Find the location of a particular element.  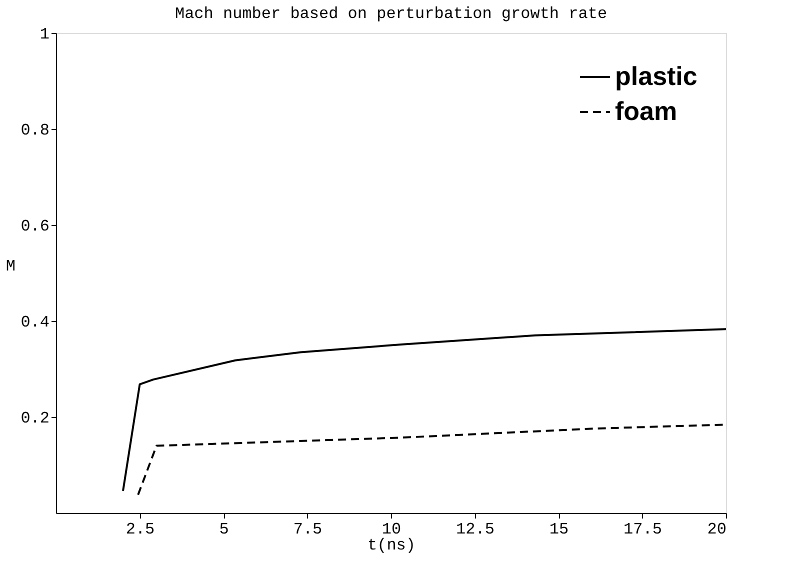

y-tick-label: 1 is located at coordinates (45, 35).